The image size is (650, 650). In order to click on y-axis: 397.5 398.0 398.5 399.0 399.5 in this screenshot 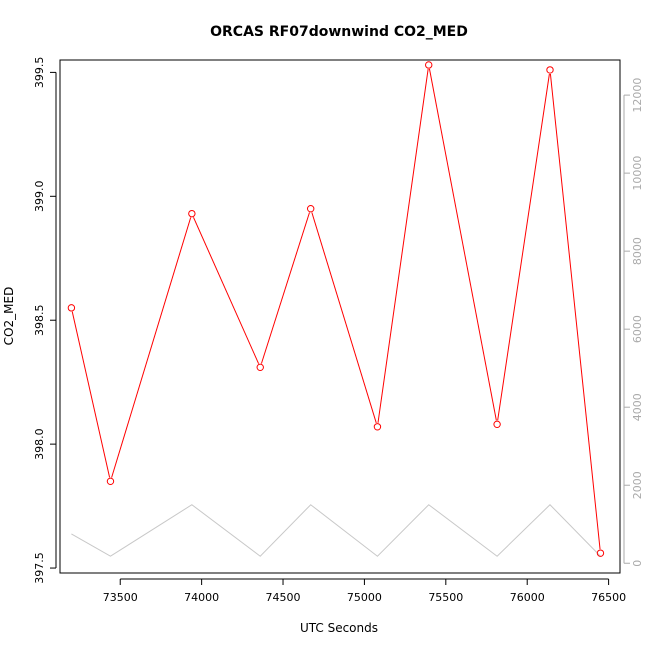, I will do `click(45, 320)`.